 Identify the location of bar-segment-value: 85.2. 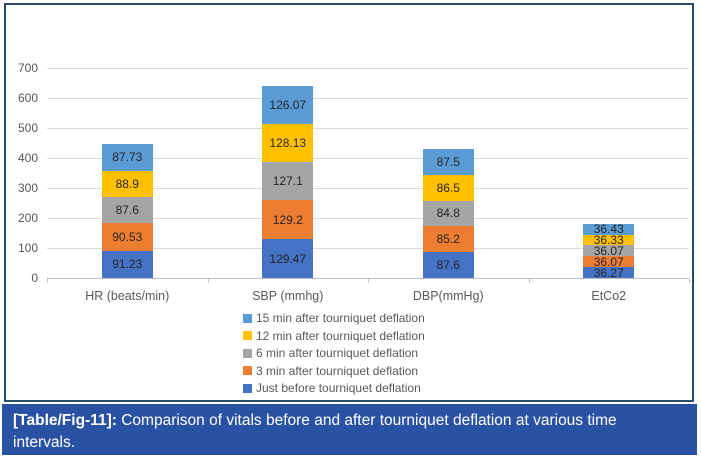
(448, 238).